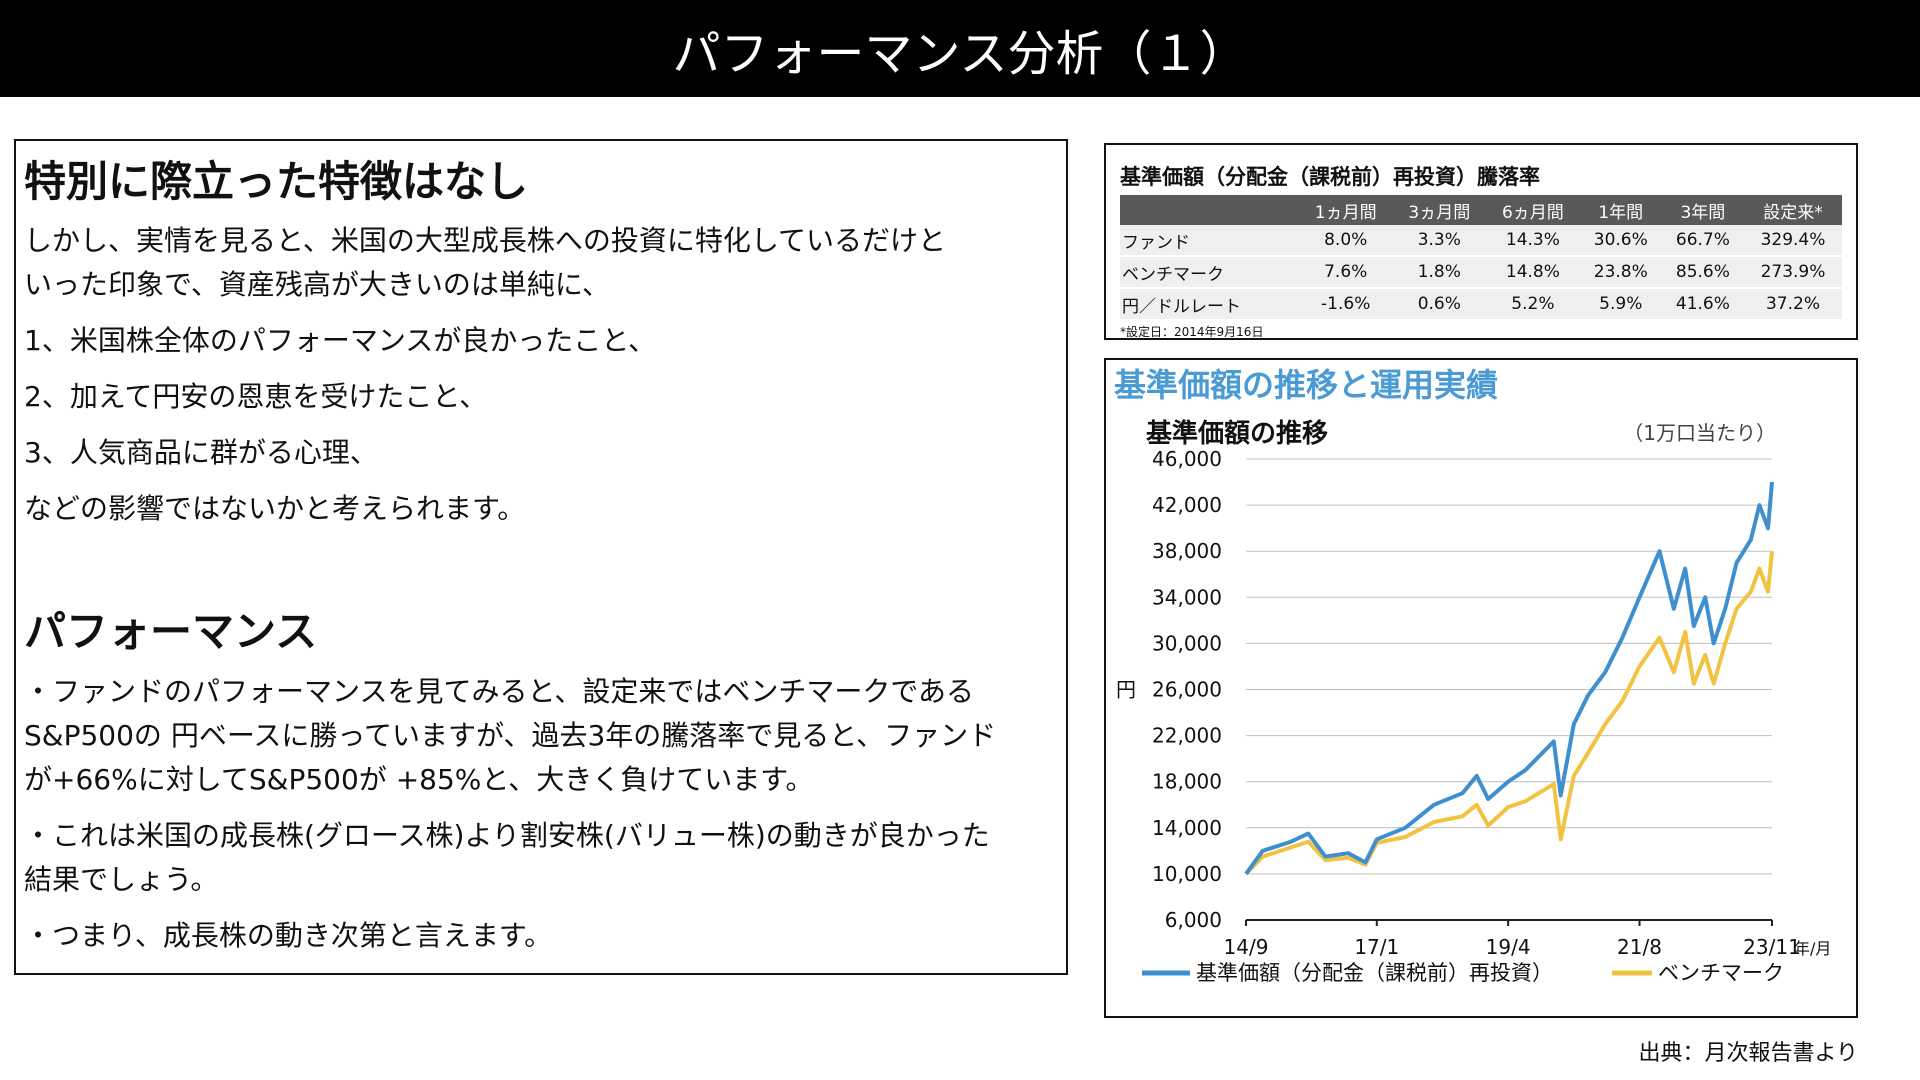 The width and height of the screenshot is (1920, 1080). What do you see at coordinates (1187, 551) in the screenshot?
I see `y-tick-label: 38,000` at bounding box center [1187, 551].